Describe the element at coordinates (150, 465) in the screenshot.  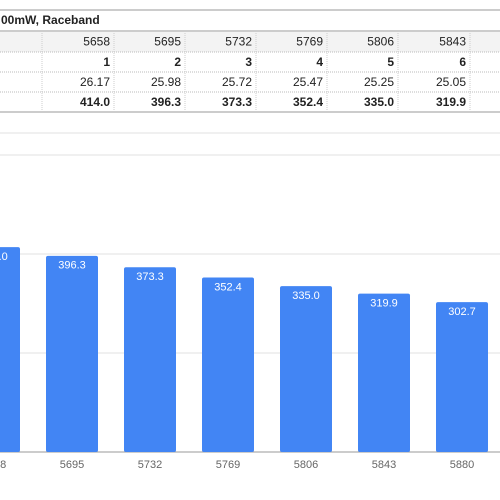
I see `x-tick-label: 5732` at that location.